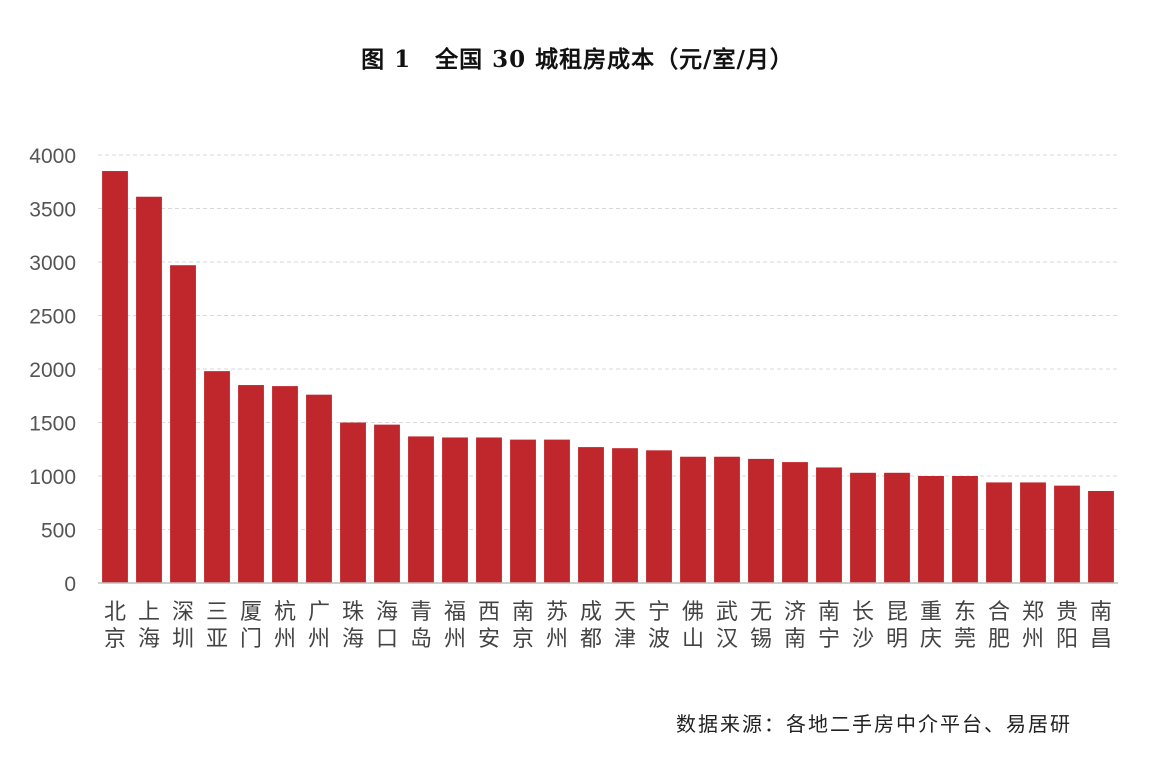  I want to click on x-tick-label: 成都, so click(591, 626).